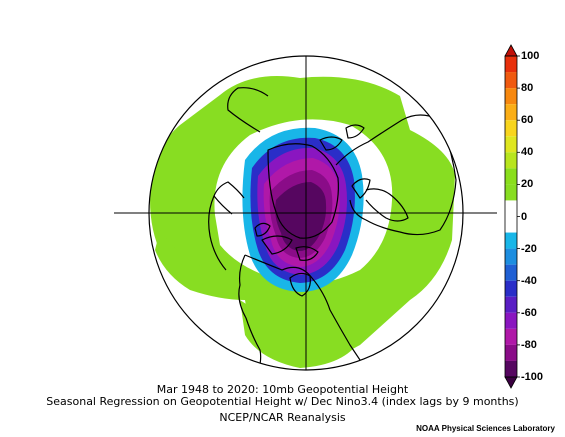  I want to click on colorbar-tick-label: 80, so click(527, 88).